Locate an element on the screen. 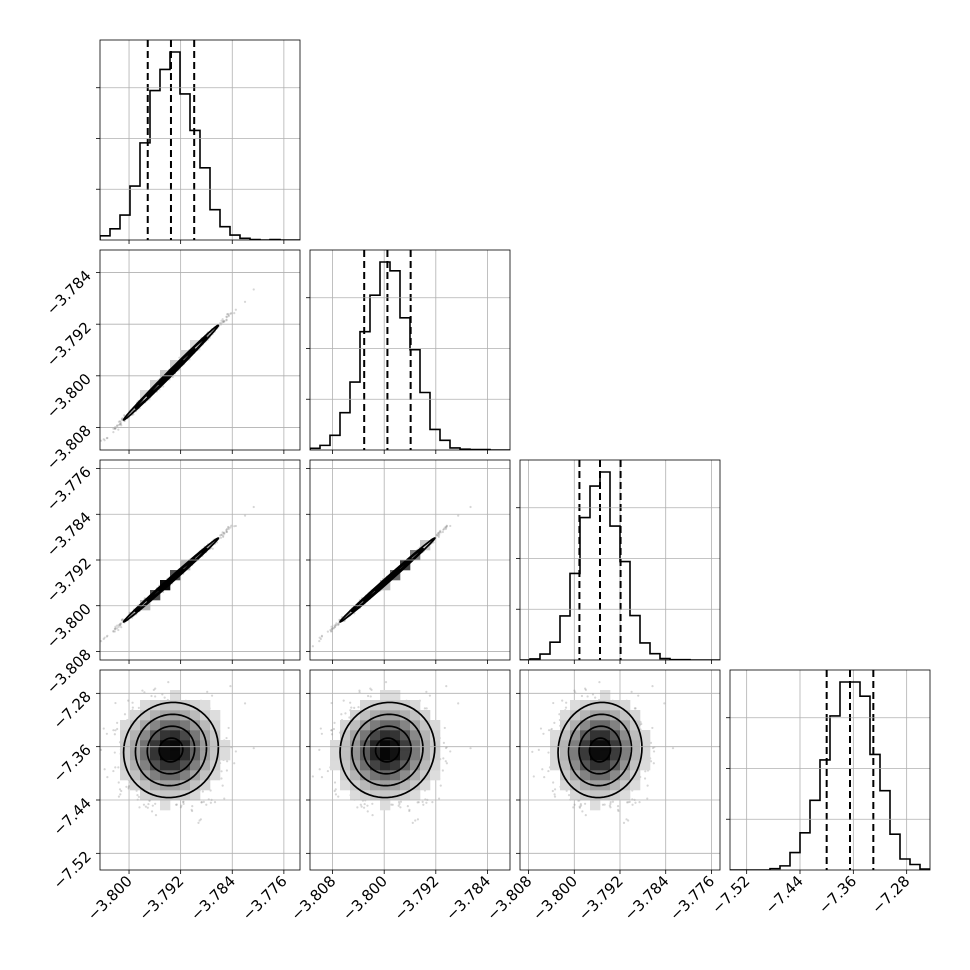  y-tick-label: −3.784 is located at coordinates (69, 534).